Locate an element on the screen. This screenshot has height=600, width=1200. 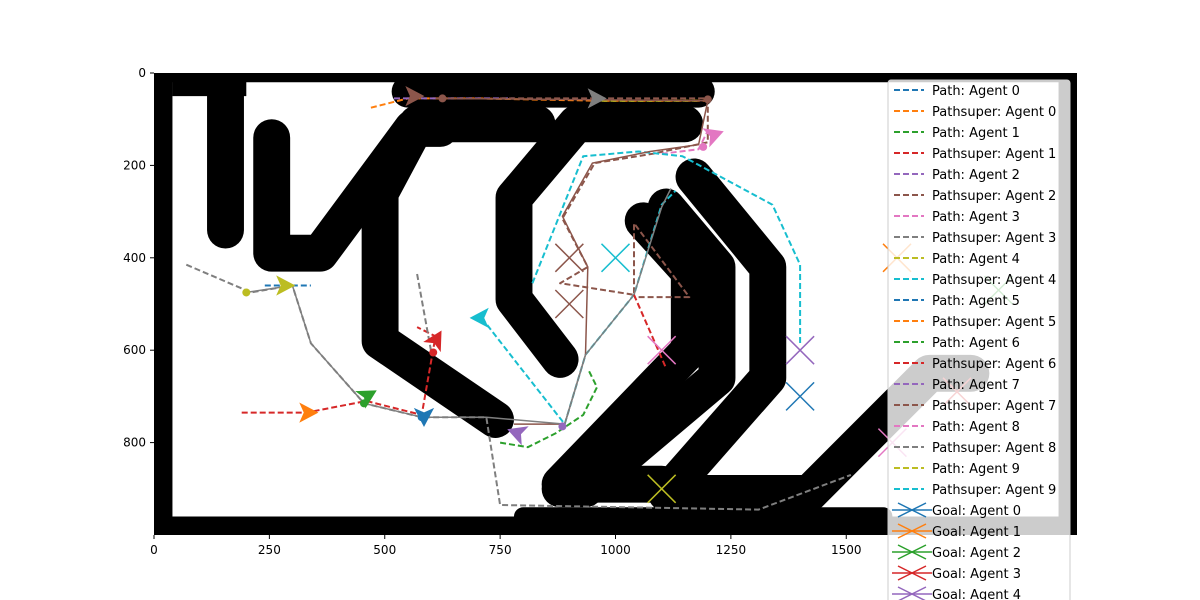
agent-1-arrow is located at coordinates (309, 412).